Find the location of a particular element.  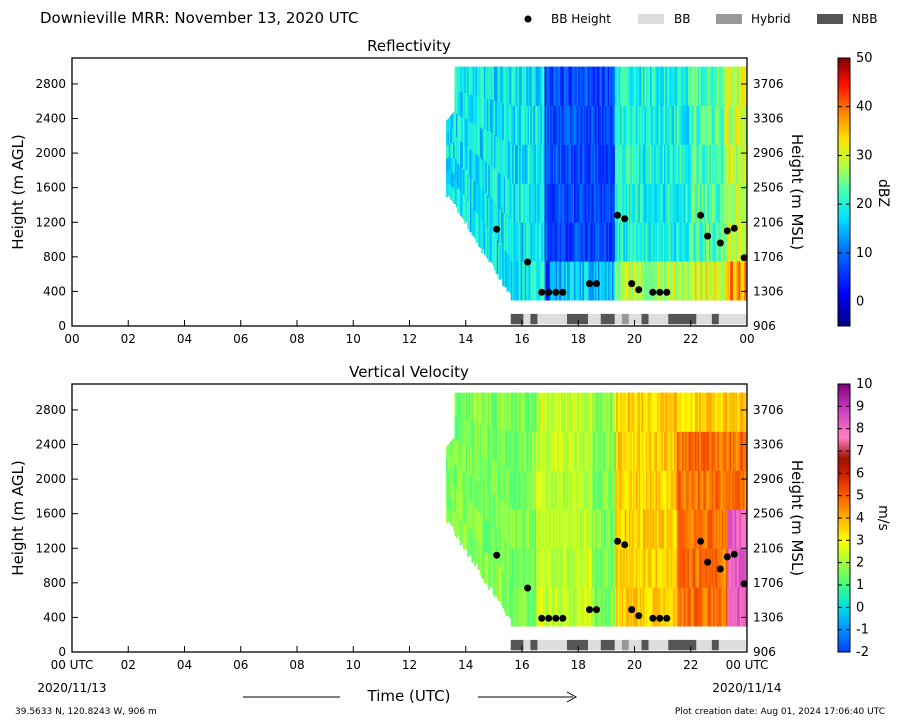

y-tick-label: 1200 is located at coordinates (50, 222).